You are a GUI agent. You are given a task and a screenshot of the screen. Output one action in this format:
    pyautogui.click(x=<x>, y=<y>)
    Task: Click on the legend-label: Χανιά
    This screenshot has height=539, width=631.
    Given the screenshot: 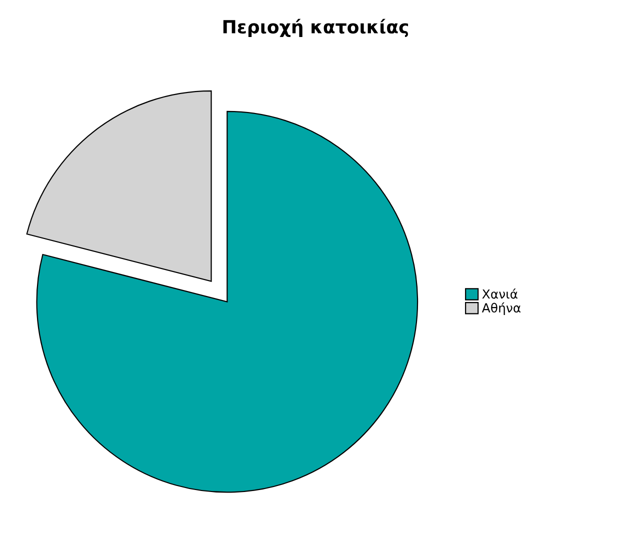 What is the action you would take?
    pyautogui.click(x=500, y=293)
    